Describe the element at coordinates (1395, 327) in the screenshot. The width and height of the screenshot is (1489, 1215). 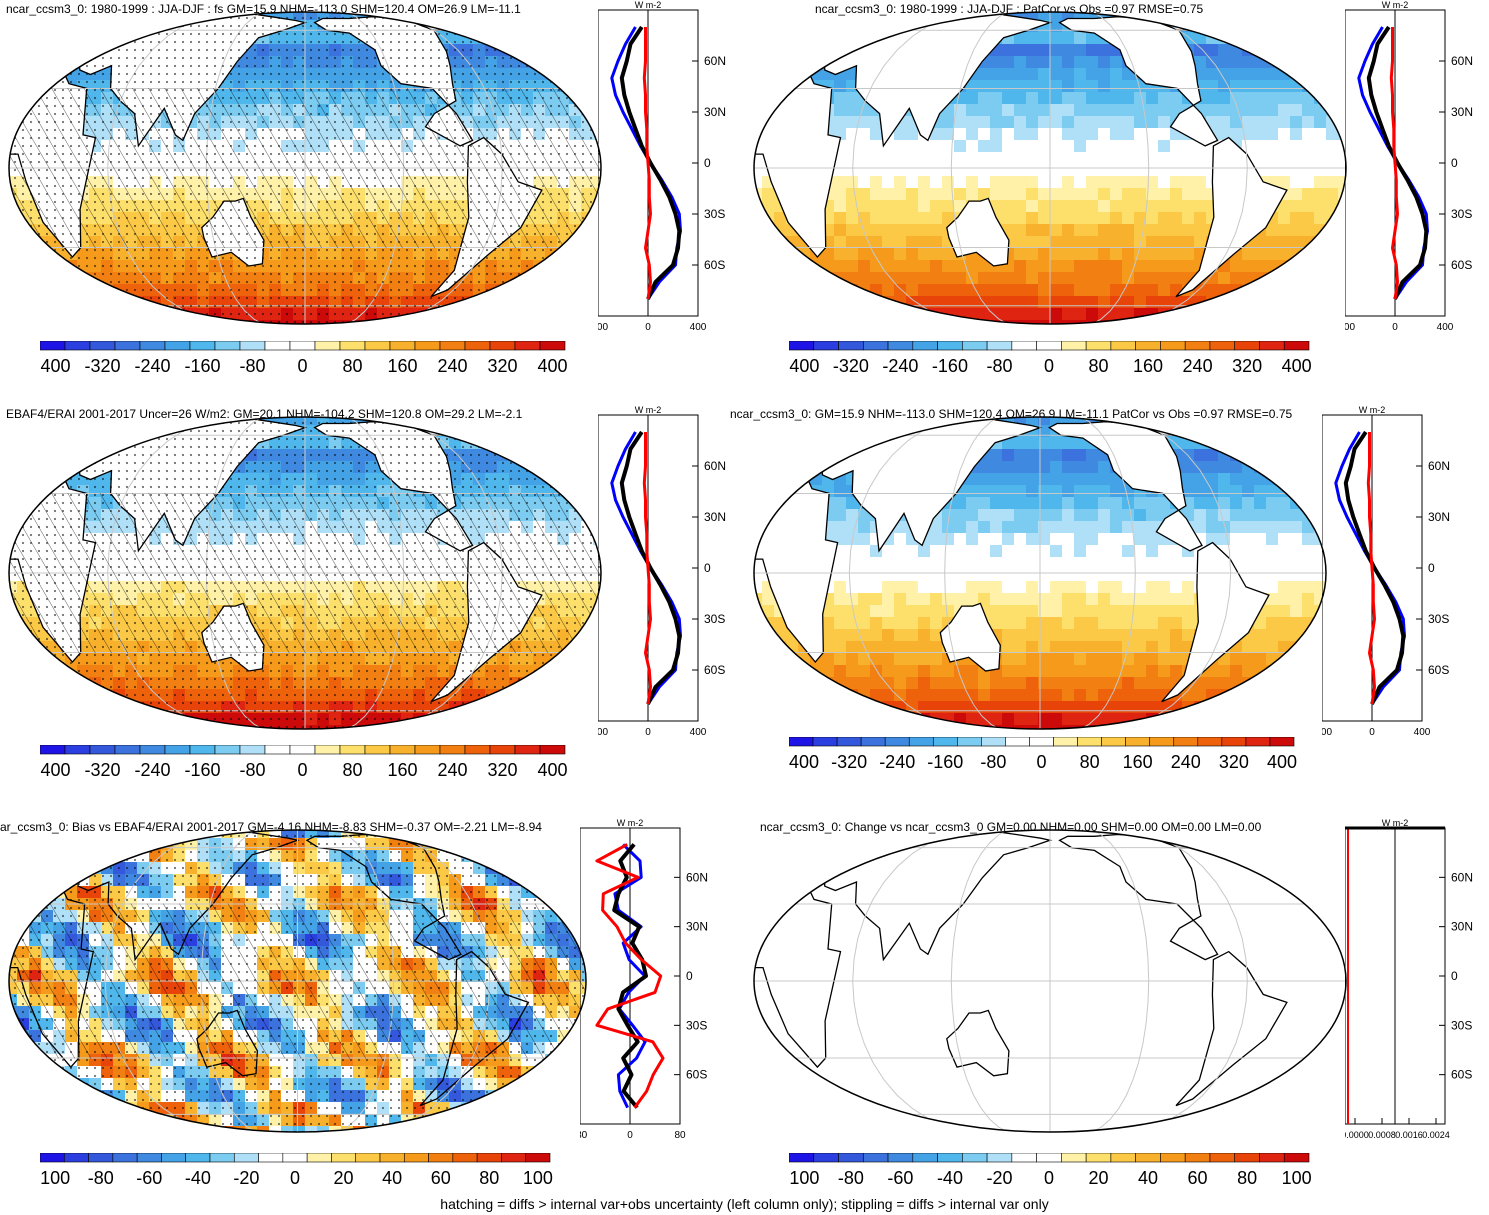
I see `zonal-xtick-label: 0` at that location.